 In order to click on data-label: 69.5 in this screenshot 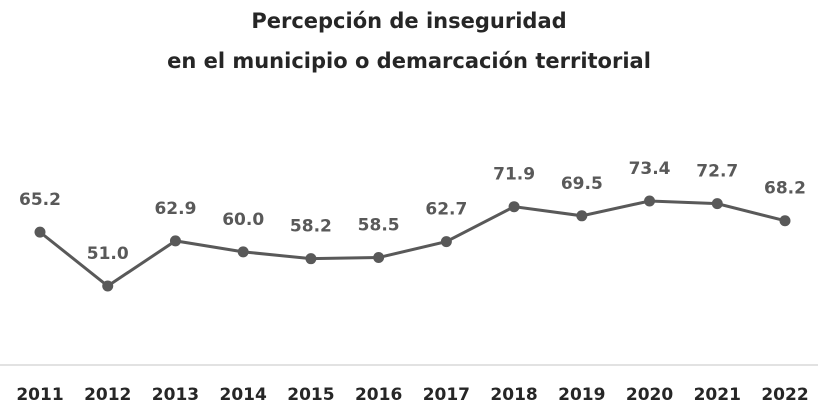, I will do `click(582, 184)`.